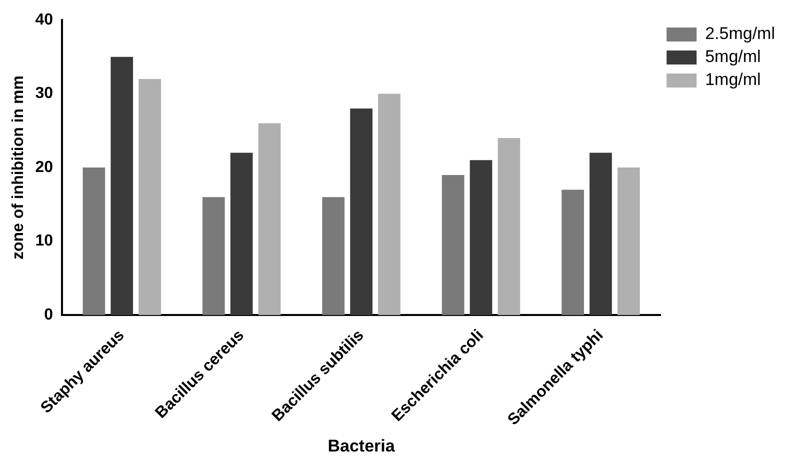  What do you see at coordinates (733, 56) in the screenshot?
I see `legend-label: 5mg/ml` at bounding box center [733, 56].